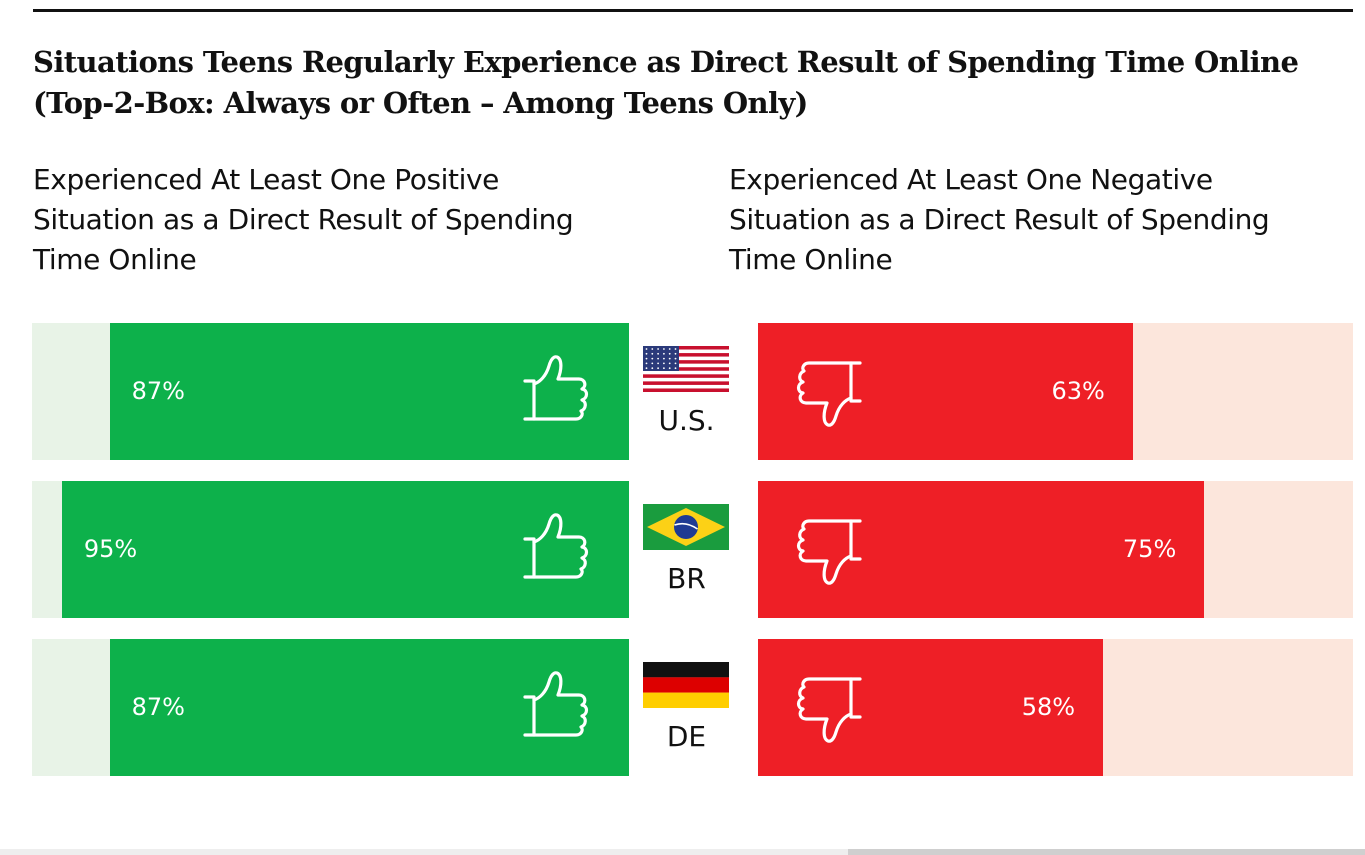  Describe the element at coordinates (266, 179) in the screenshot. I see `positive-header-line-1: Experienced At Least One Positive` at that location.